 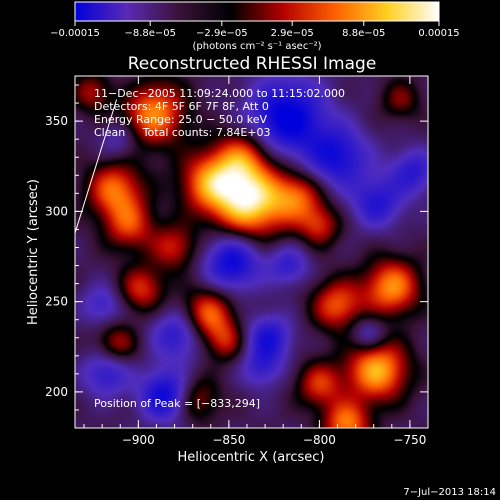 What do you see at coordinates (181, 119) in the screenshot?
I see `energy-range-text: Energy Range: 25.0 − 50.0 keV` at bounding box center [181, 119].